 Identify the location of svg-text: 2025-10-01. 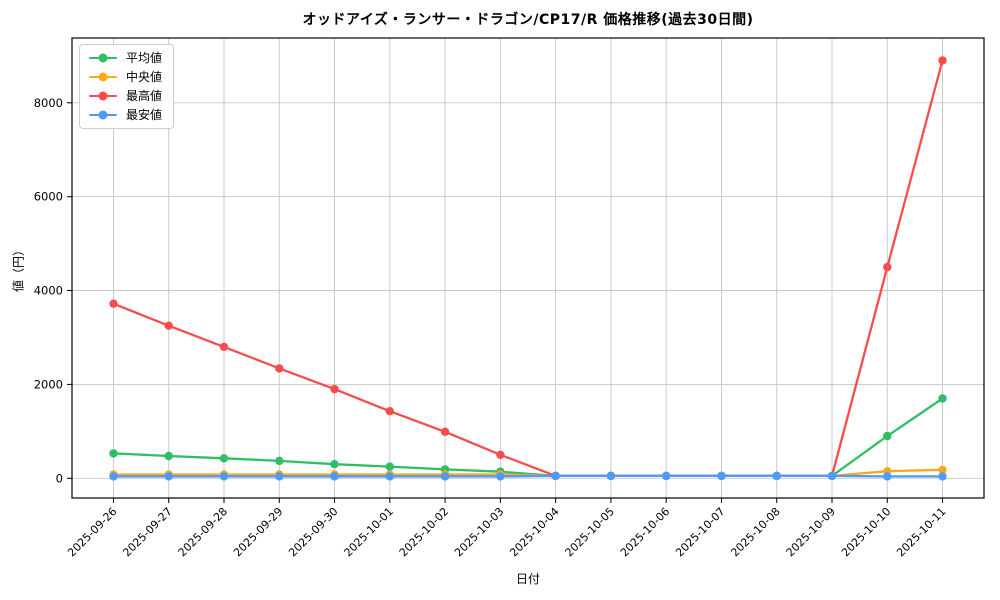
(369, 532).